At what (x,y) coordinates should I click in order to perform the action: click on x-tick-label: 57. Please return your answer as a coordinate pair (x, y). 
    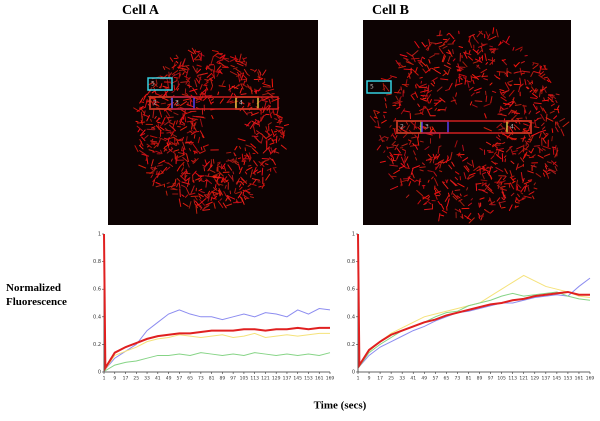
    Looking at the image, I should click on (179, 379).